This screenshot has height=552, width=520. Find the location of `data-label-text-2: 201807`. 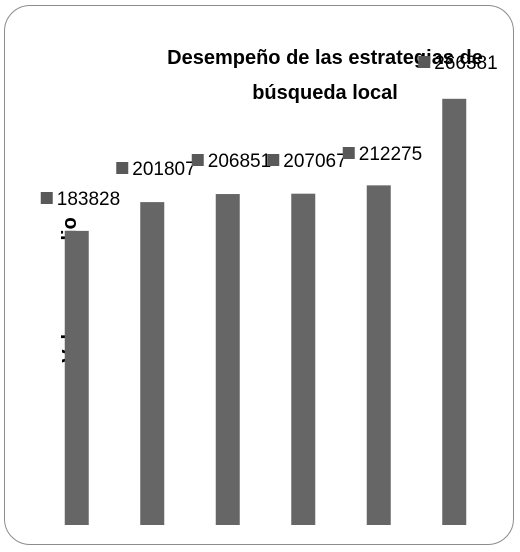

data-label-text-2: 201807 is located at coordinates (163, 169).